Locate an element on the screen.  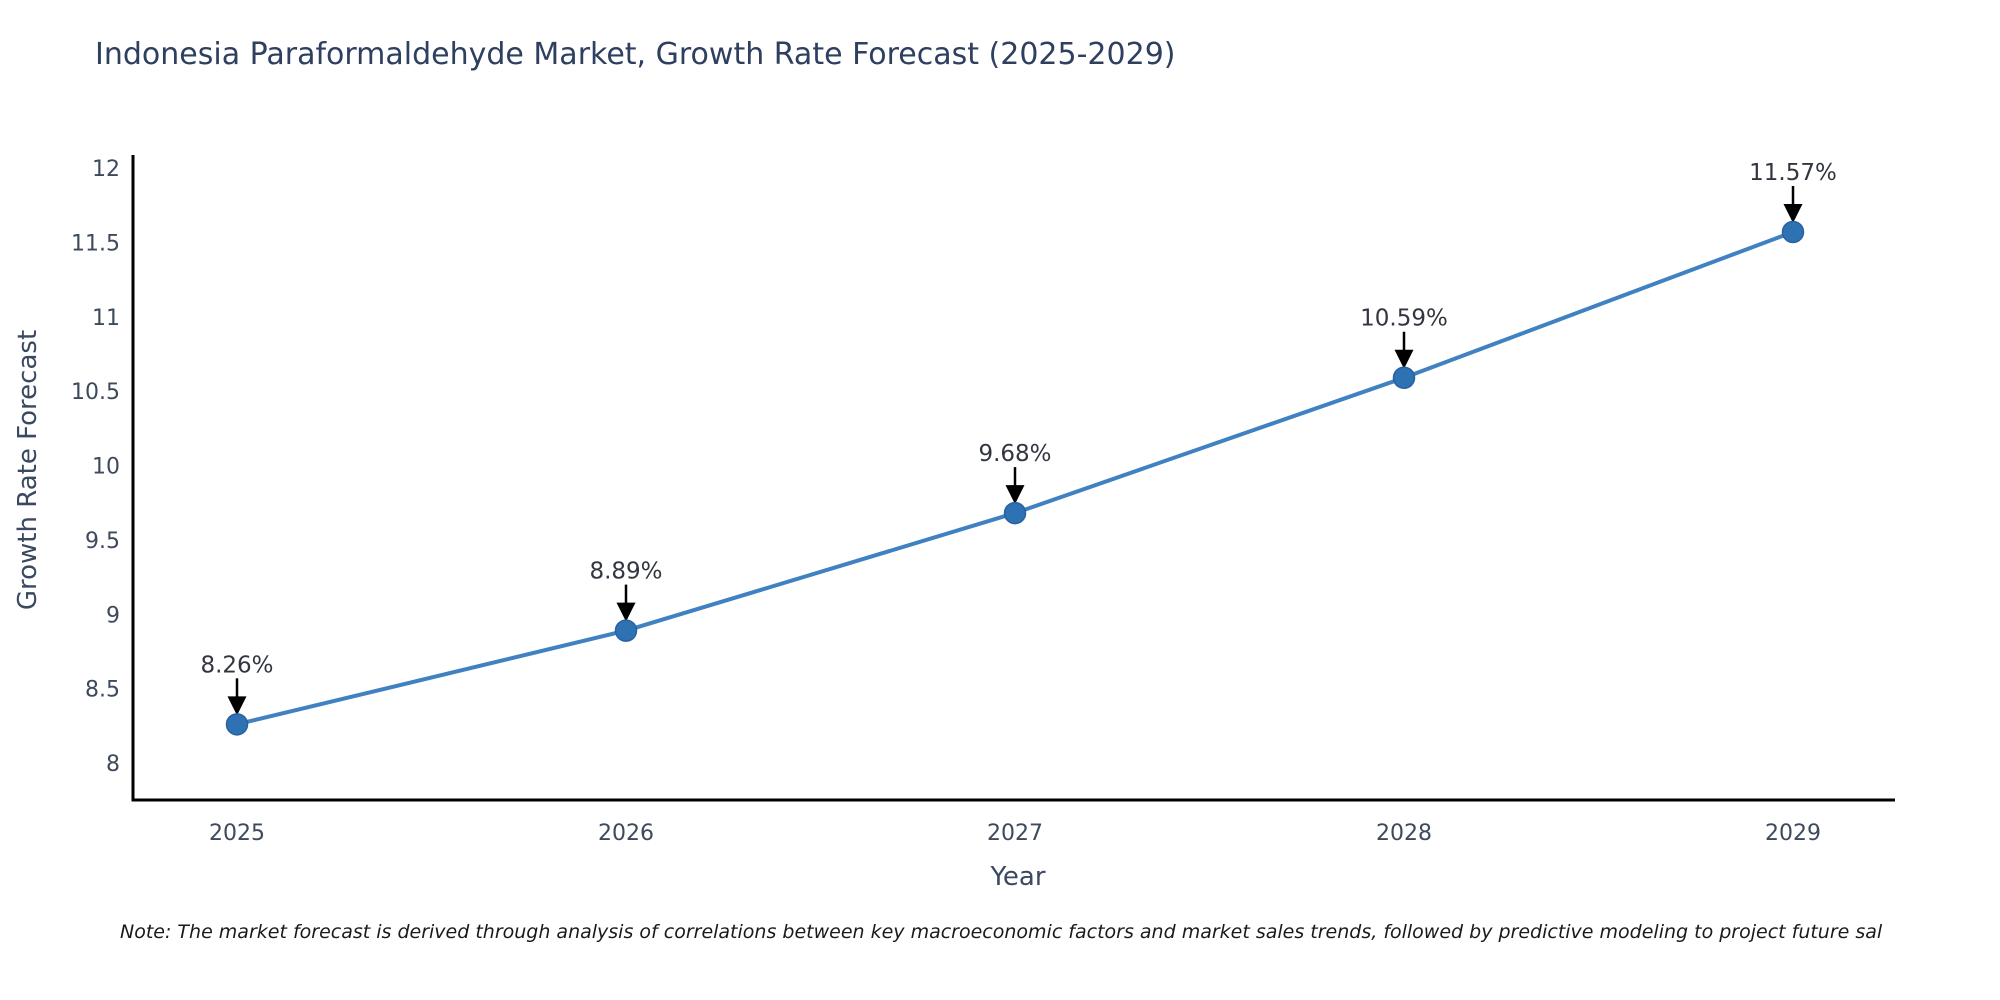
y-tick-label: 11 is located at coordinates (106, 318).